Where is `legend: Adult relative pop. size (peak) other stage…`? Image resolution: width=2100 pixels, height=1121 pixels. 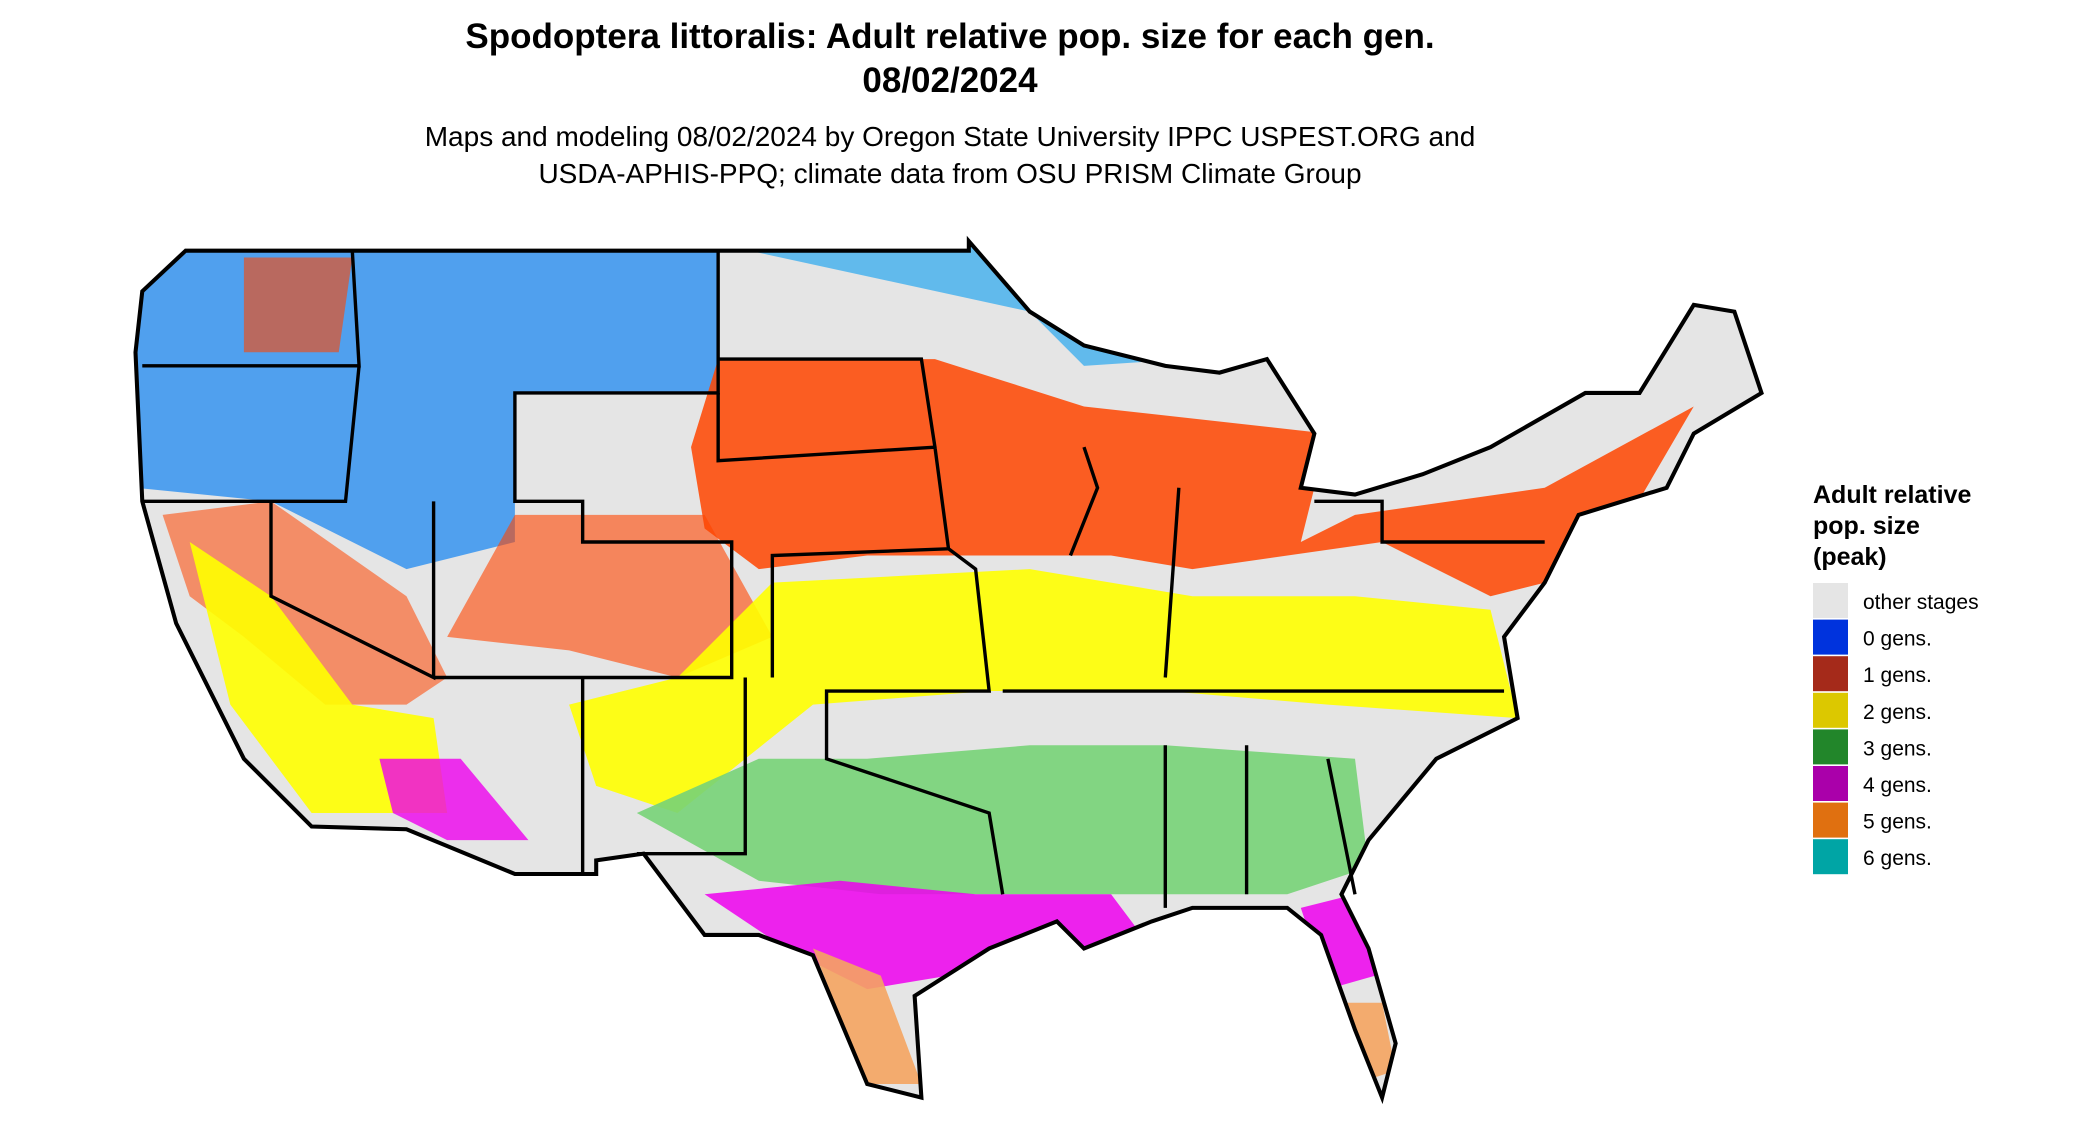 legend: Adult relative pop. size (peak) other stage… is located at coordinates (1896, 678).